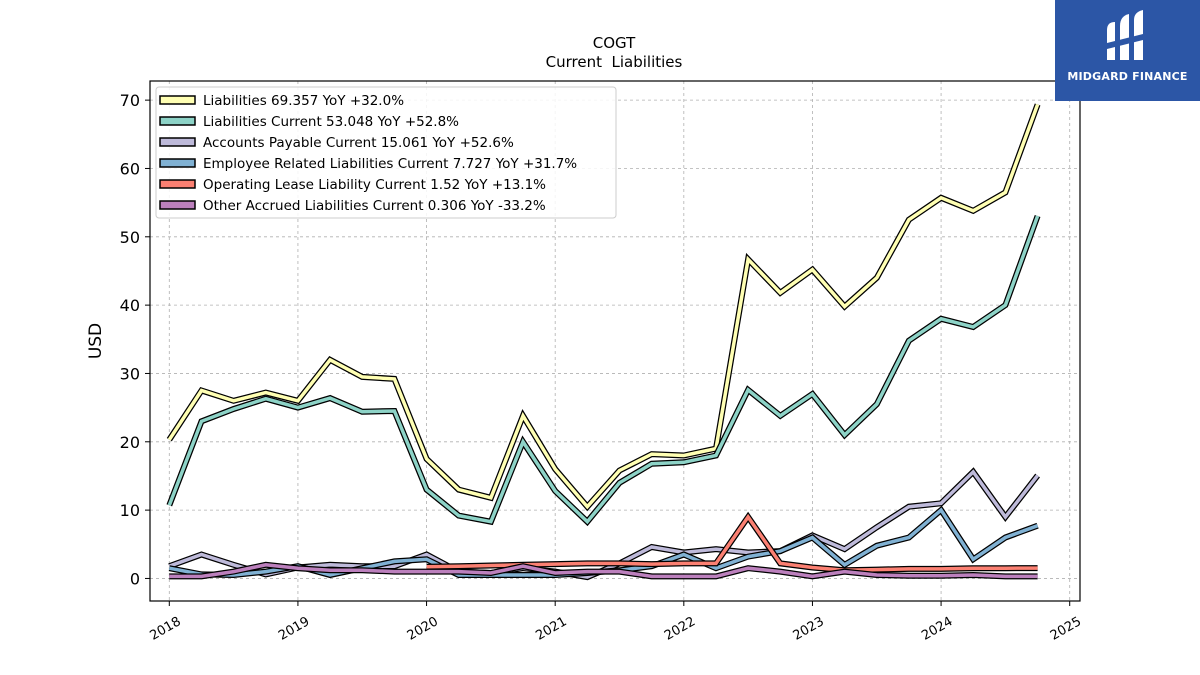 This screenshot has width=1200, height=675. What do you see at coordinates (130, 168) in the screenshot?
I see `y-tick-label: 60` at bounding box center [130, 168].